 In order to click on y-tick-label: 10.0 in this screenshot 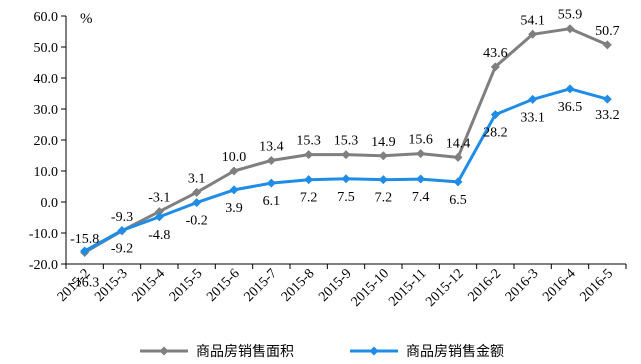, I will do `click(46, 172)`.